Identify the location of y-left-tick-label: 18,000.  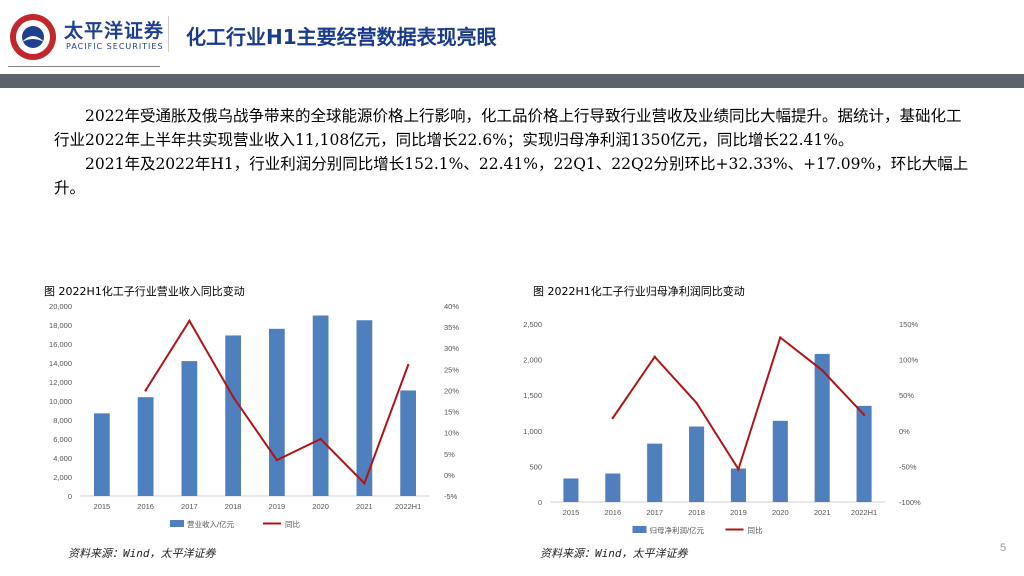
(60, 325).